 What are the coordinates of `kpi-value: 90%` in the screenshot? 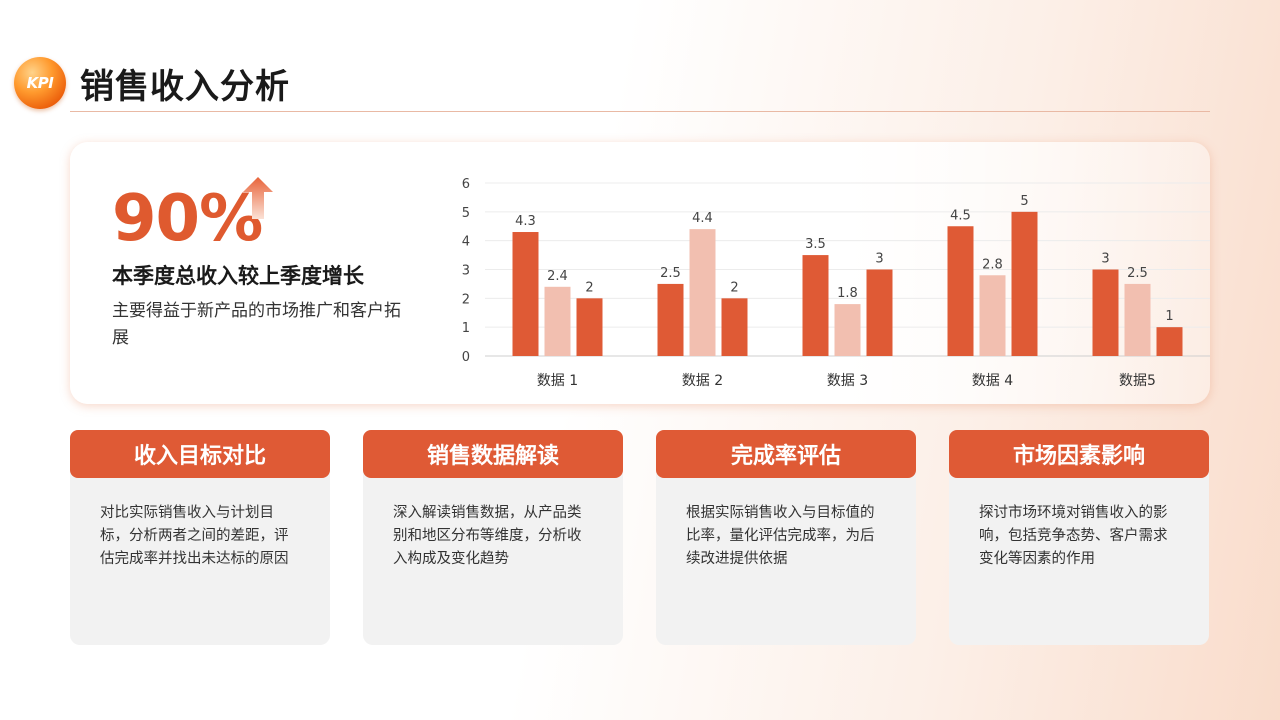 It's located at (187, 219).